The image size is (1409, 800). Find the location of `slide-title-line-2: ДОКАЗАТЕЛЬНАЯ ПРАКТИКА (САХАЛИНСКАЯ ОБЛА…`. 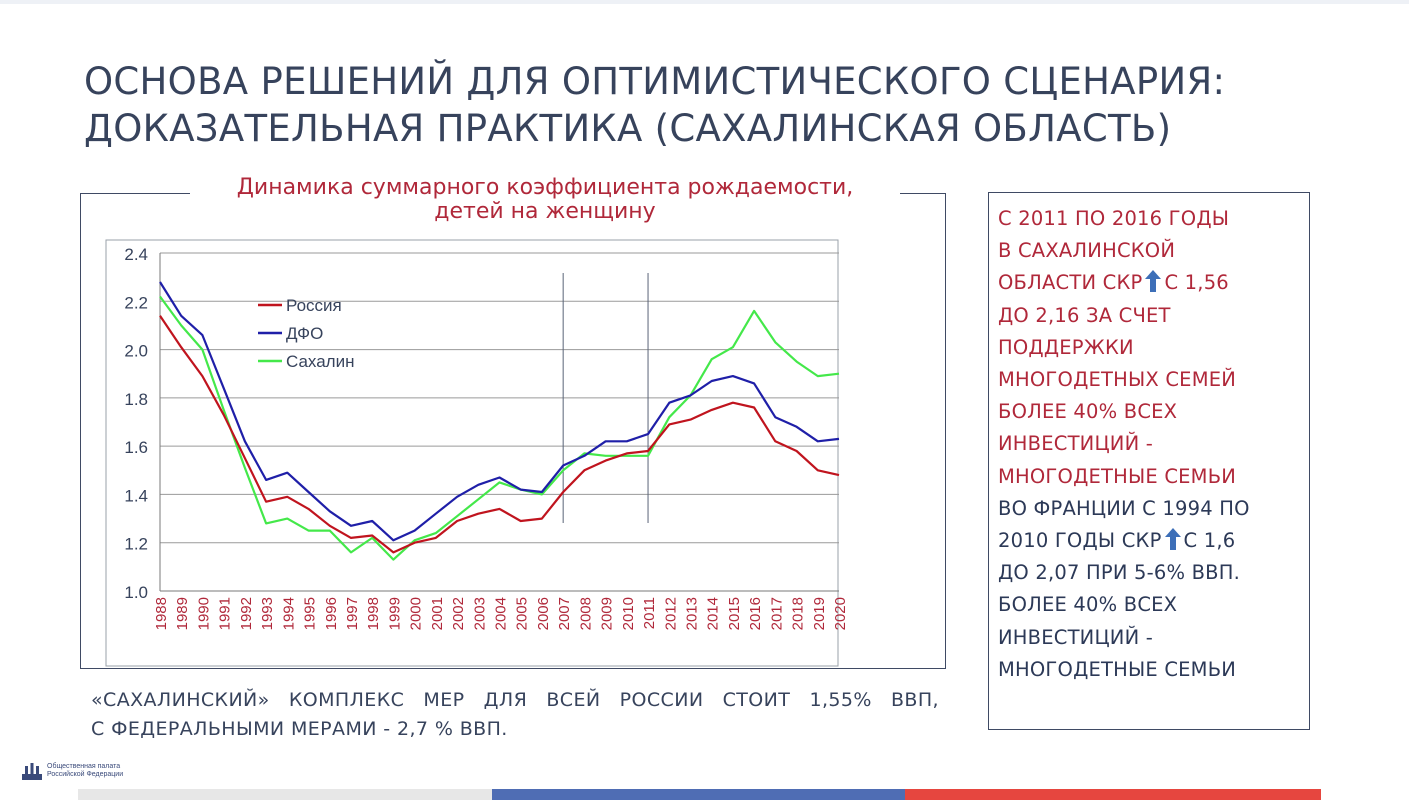

slide-title-line-2: ДОКАЗАТЕЛЬНАЯ ПРАКТИКА (САХАЛИНСКАЯ ОБЛА… is located at coordinates (628, 128).